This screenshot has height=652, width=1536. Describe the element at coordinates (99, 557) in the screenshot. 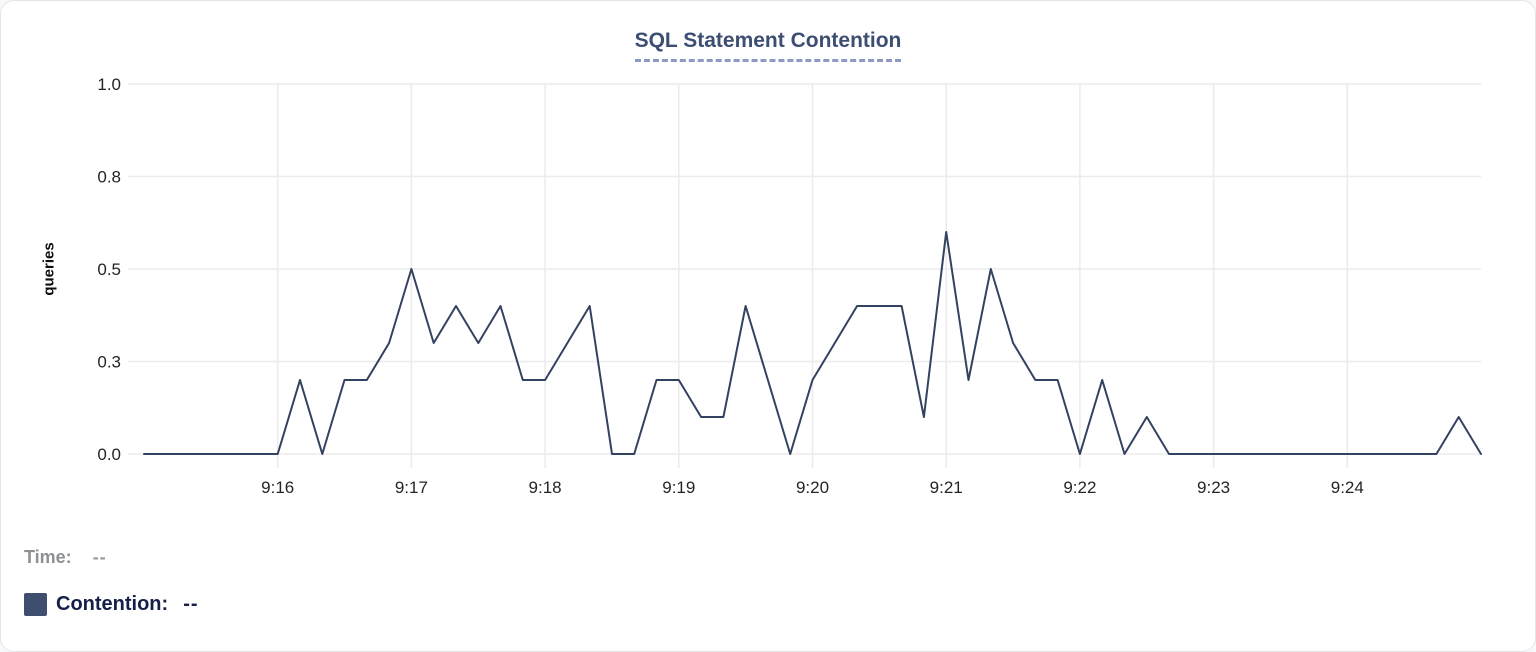

I see `legend-time-value: --` at that location.